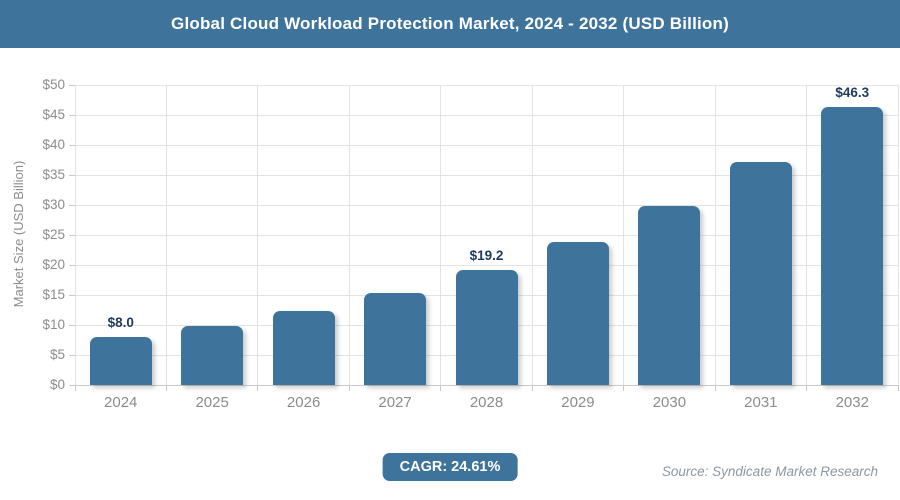  I want to click on x-tick-label: 2029, so click(578, 402).